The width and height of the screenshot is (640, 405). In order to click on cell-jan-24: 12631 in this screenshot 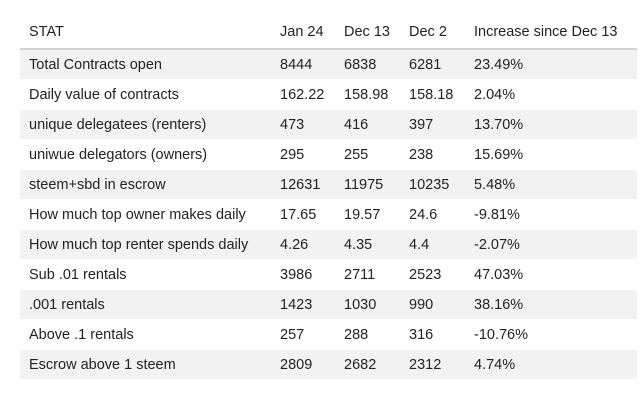, I will do `click(303, 184)`.